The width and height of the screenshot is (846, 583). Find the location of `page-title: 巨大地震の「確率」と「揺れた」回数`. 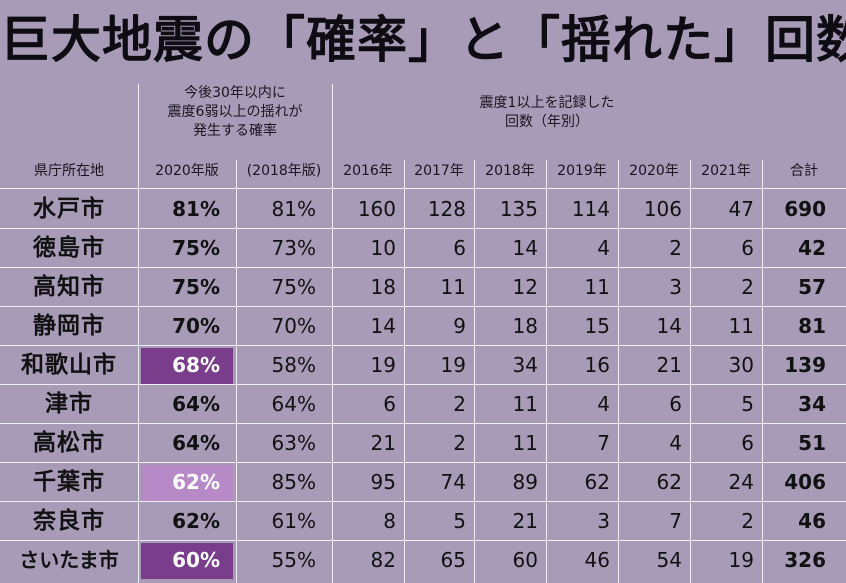

page-title: 巨大地震の「確率」と「揺れた」回数 is located at coordinates (423, 40).